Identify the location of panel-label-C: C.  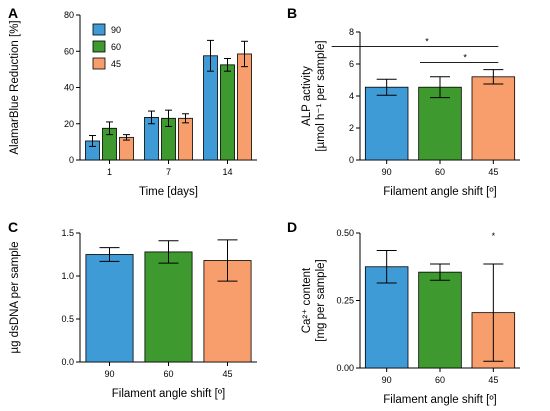
(13, 227).